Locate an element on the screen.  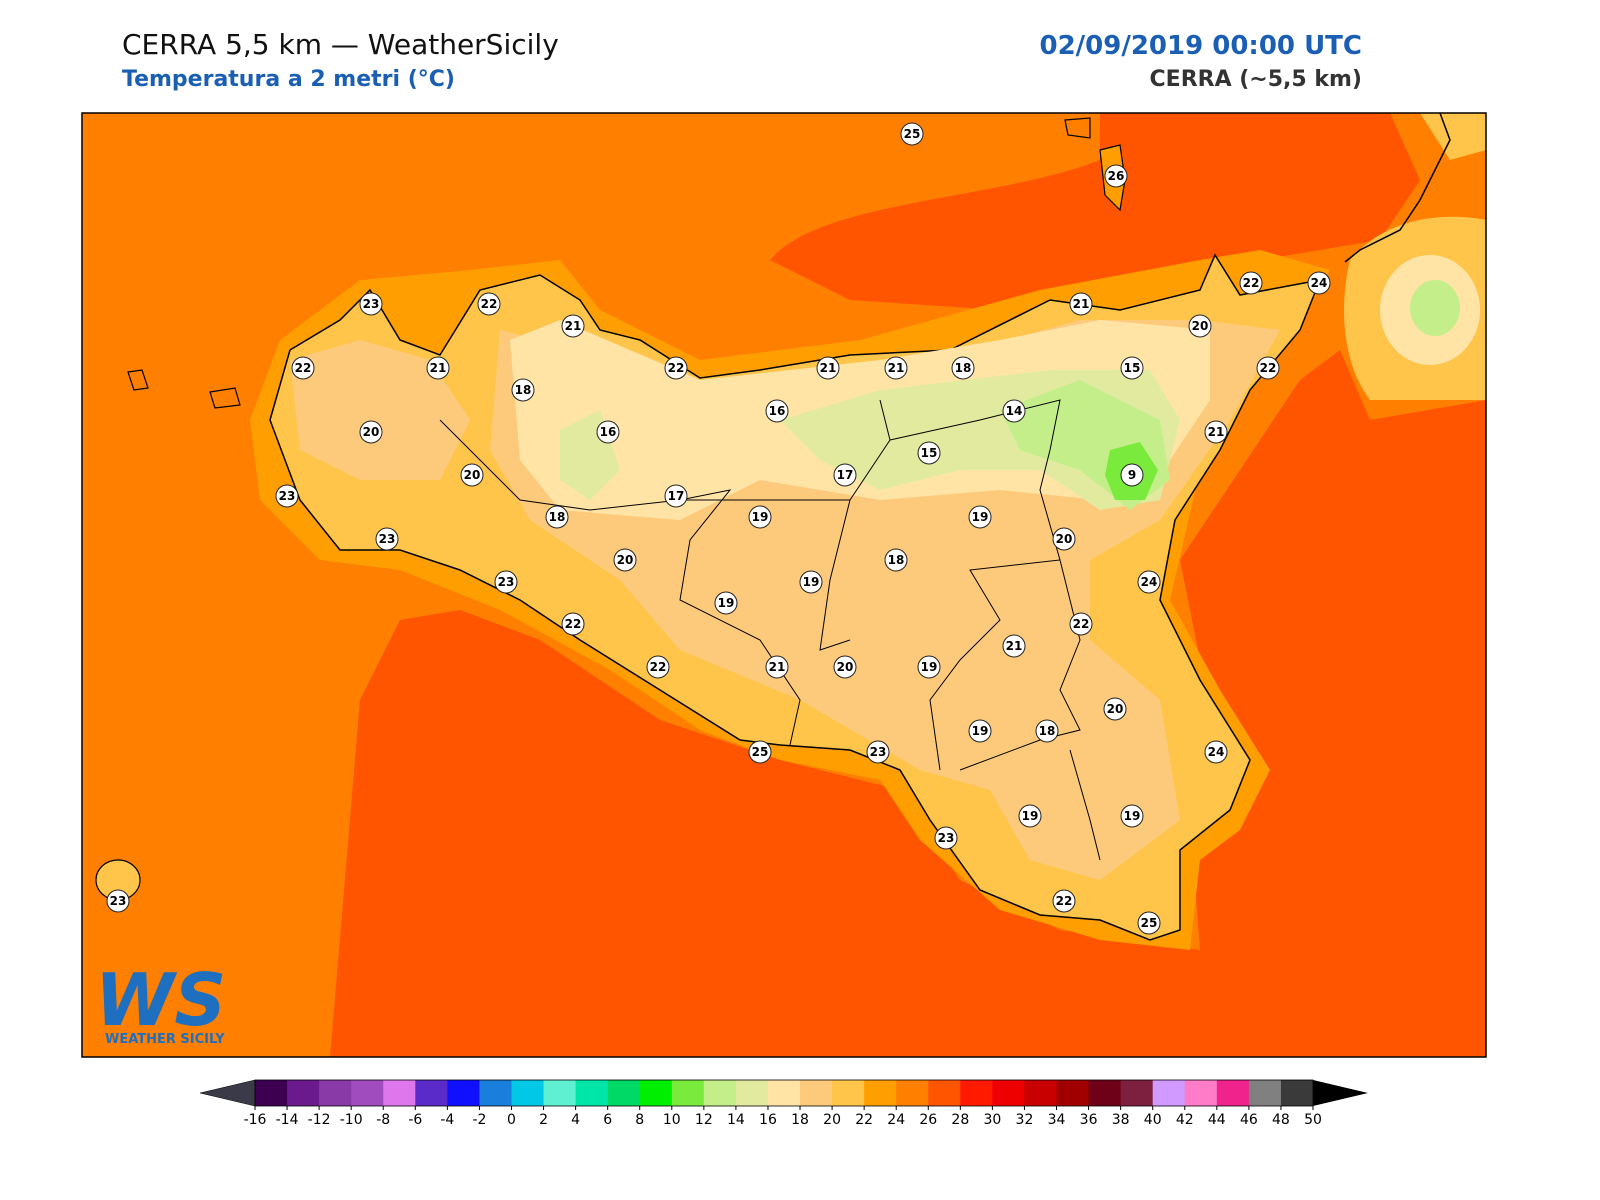
station-value: 18 is located at coordinates (896, 560).